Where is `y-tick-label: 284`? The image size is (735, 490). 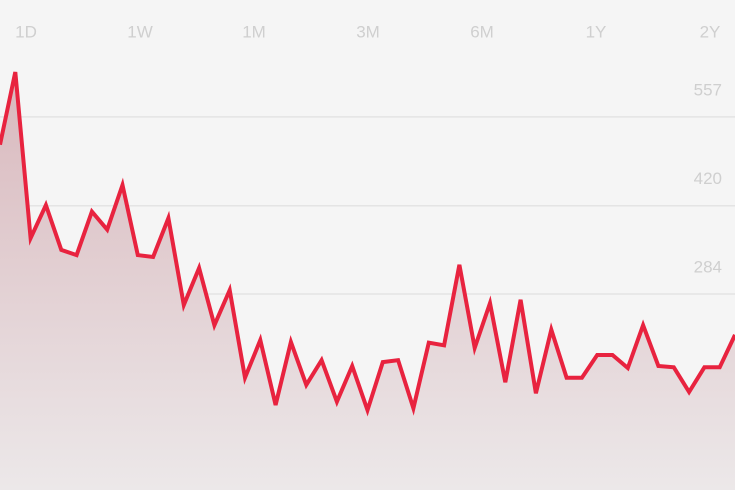 y-tick-label: 284 is located at coordinates (708, 266).